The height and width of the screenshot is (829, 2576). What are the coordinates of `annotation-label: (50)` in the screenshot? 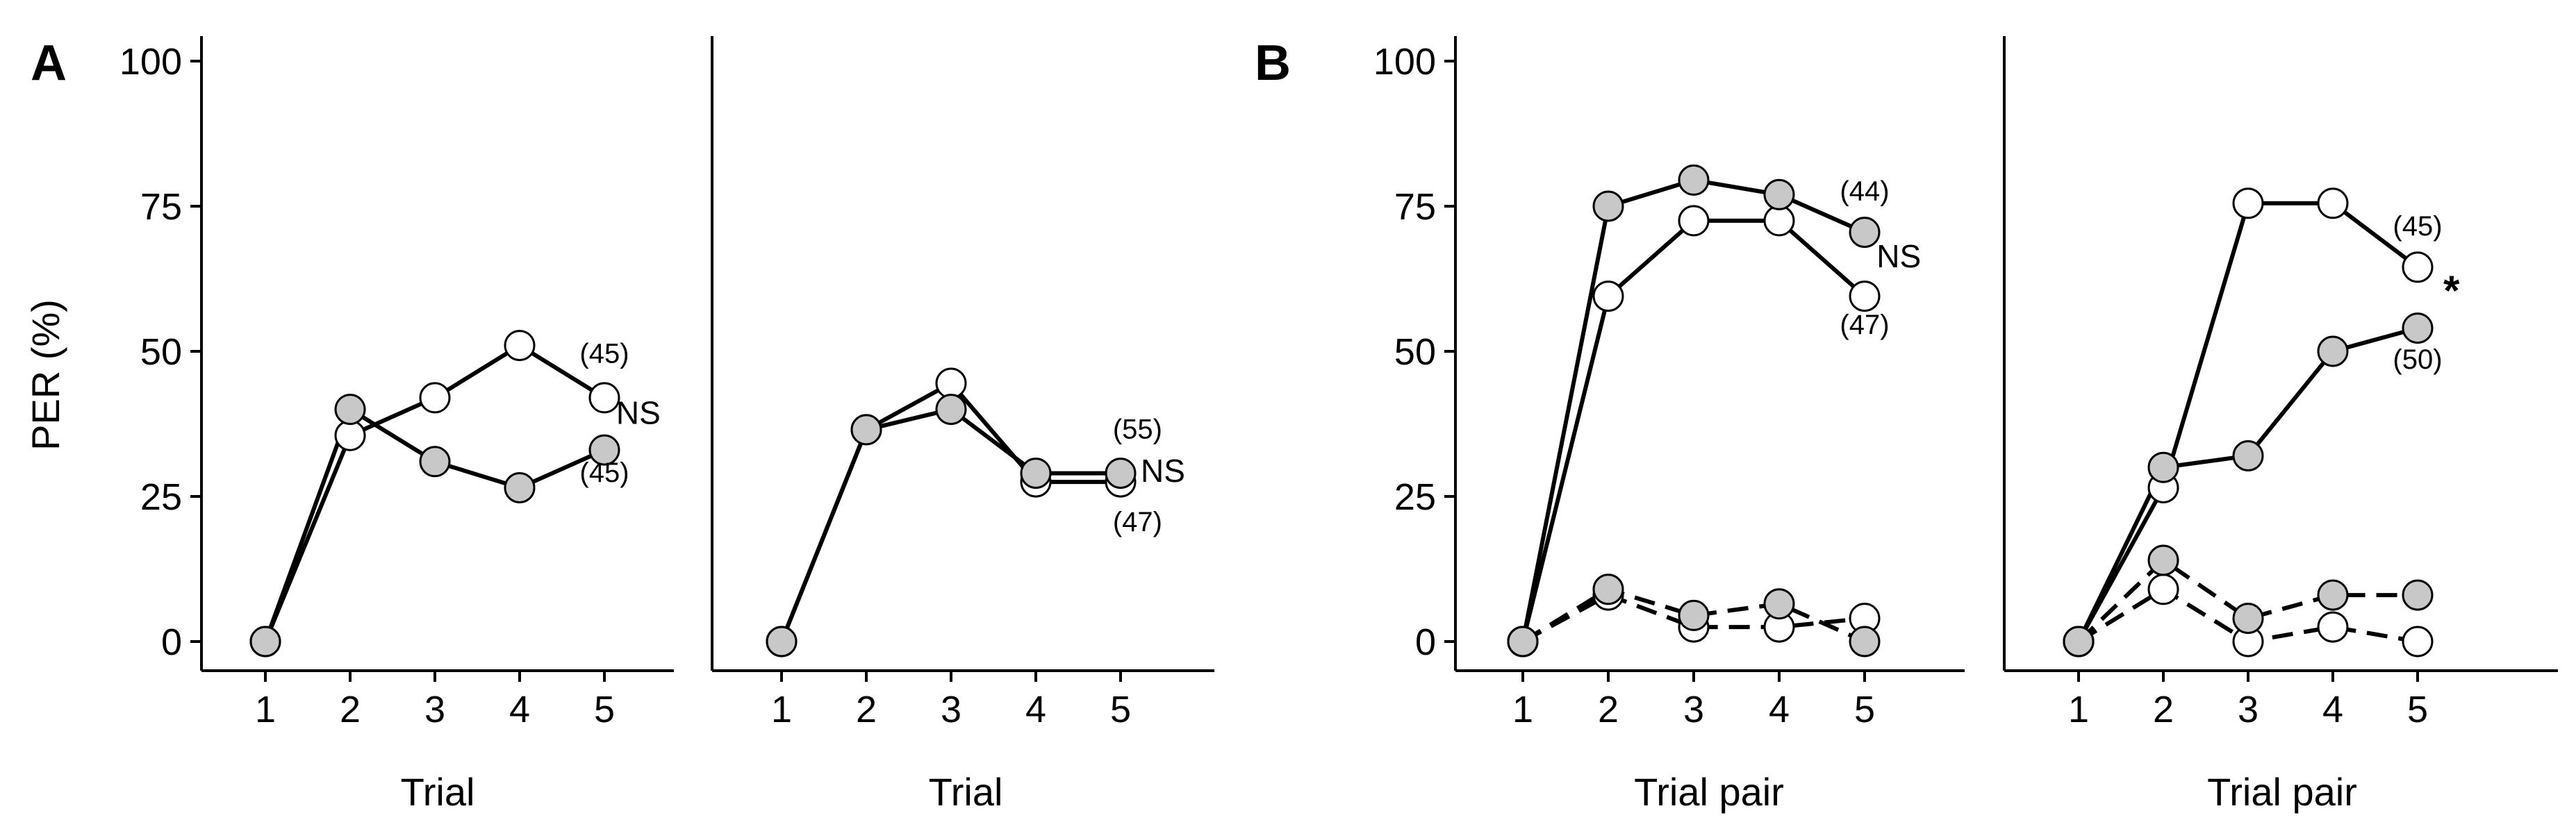 It's located at (2418, 359).